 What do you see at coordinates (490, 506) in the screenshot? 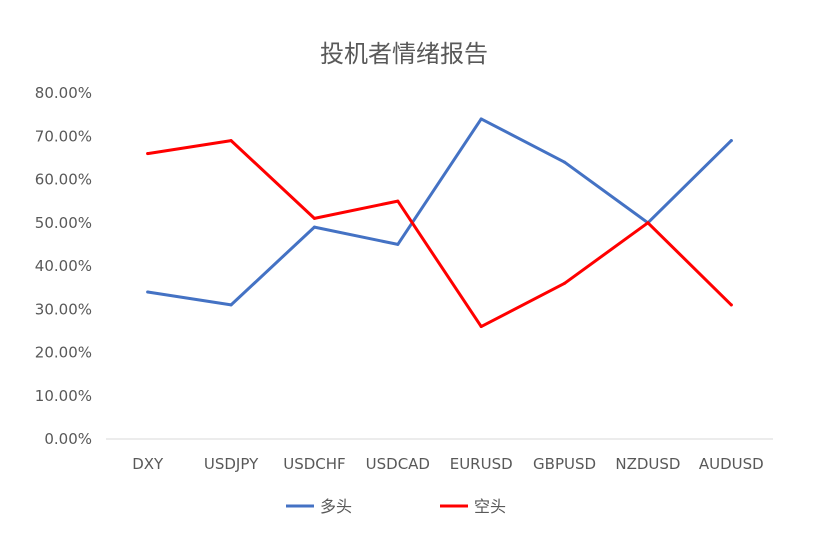
I see `legend-label-1: 空头` at bounding box center [490, 506].